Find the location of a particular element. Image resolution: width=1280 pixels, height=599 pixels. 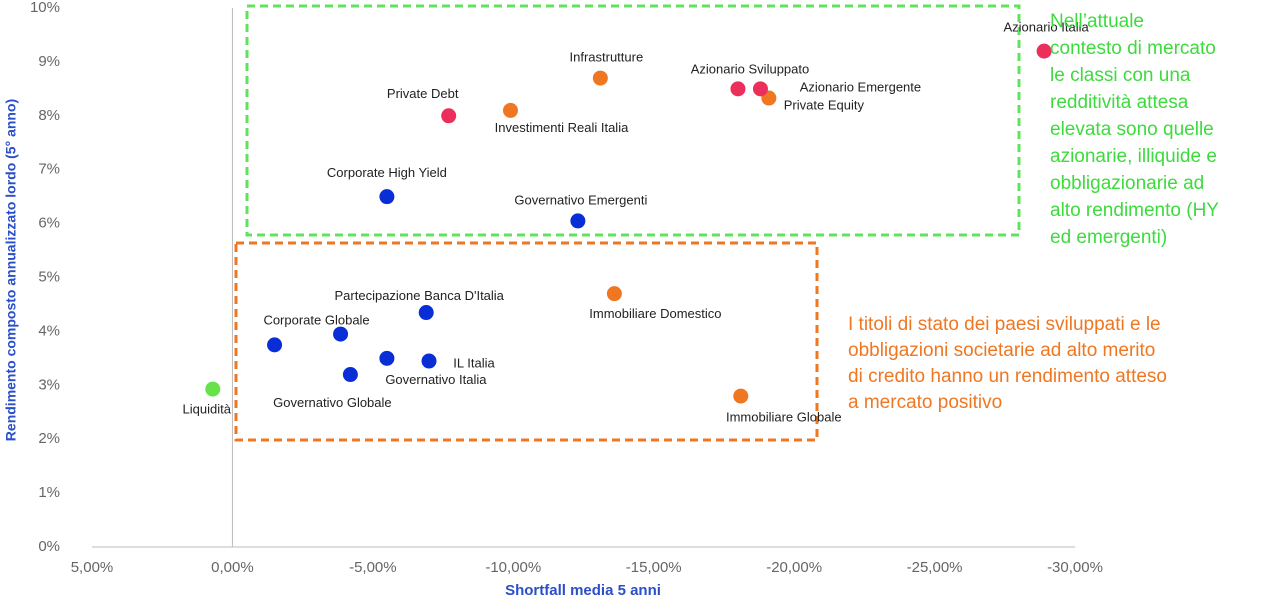

annotation: le classi con una is located at coordinates (1120, 75).